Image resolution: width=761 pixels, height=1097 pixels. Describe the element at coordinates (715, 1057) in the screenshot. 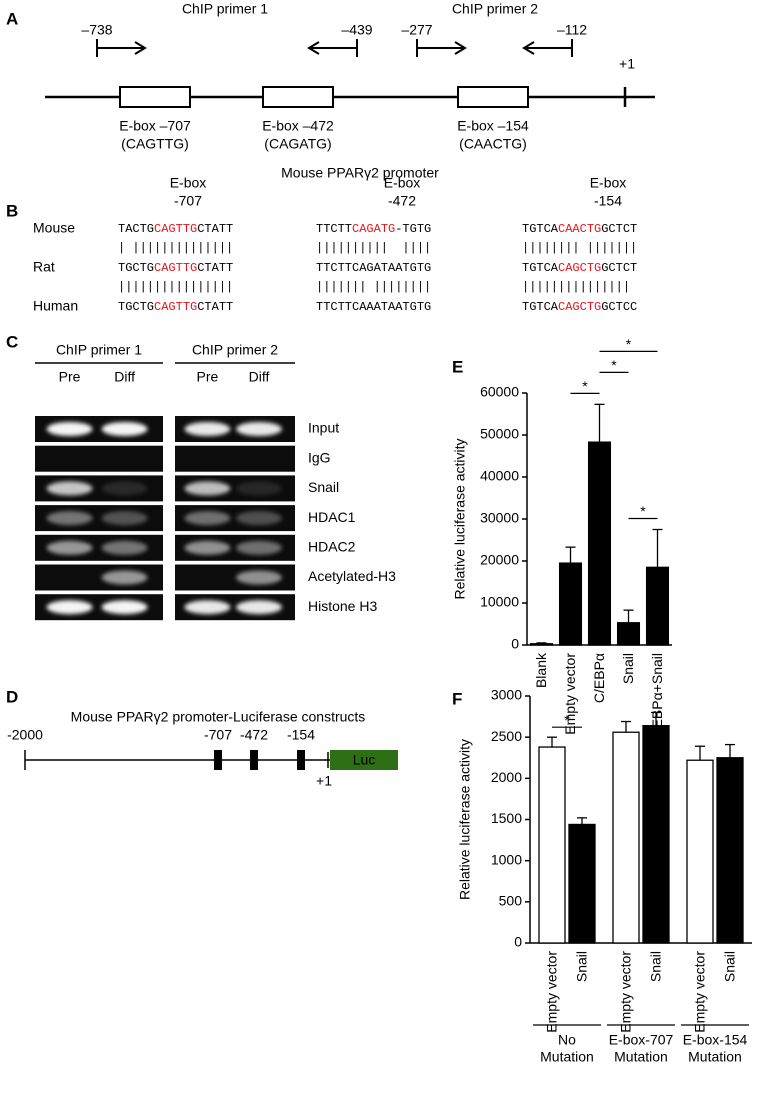

I see `group-label: Mutation` at that location.